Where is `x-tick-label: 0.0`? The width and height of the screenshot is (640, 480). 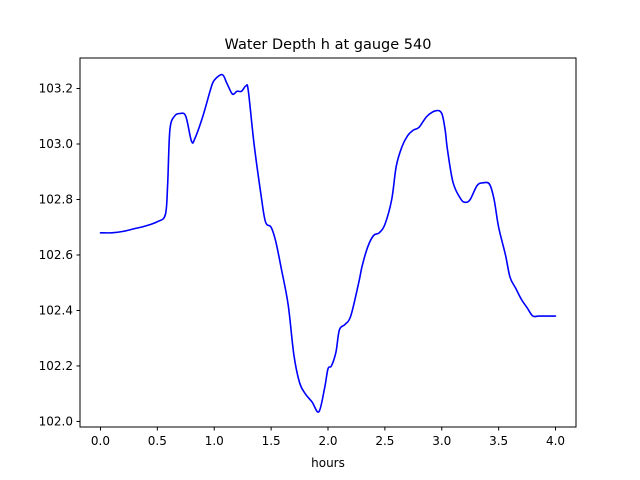 x-tick-label: 0.0 is located at coordinates (100, 441).